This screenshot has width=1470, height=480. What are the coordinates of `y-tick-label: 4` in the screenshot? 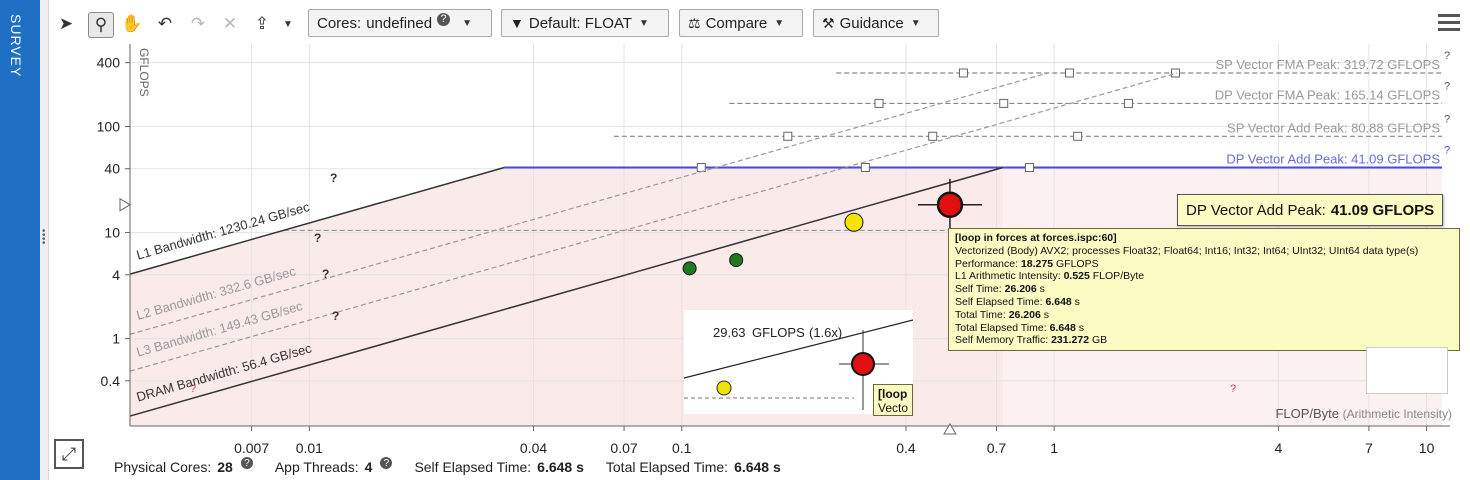 It's located at (116, 275).